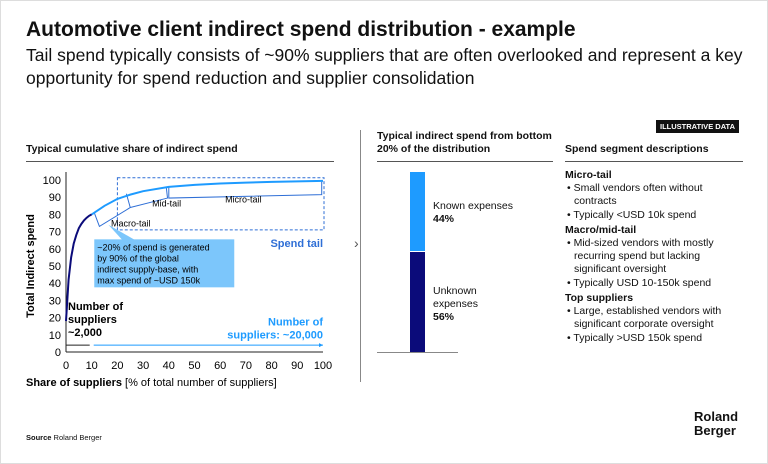  What do you see at coordinates (297, 366) in the screenshot?
I see `x-tick-label: 90` at bounding box center [297, 366].